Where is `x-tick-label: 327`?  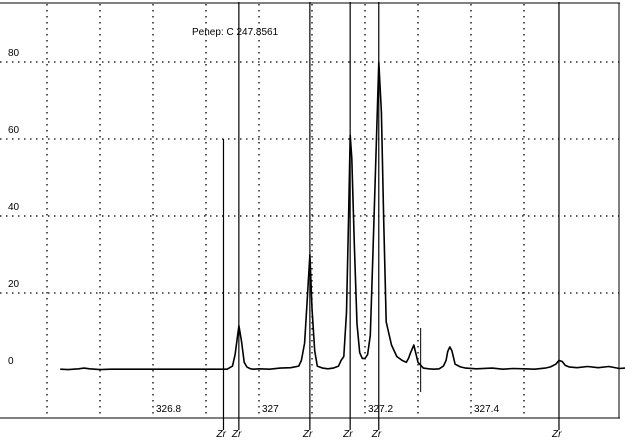 x-tick-label: 327 is located at coordinates (270, 409).